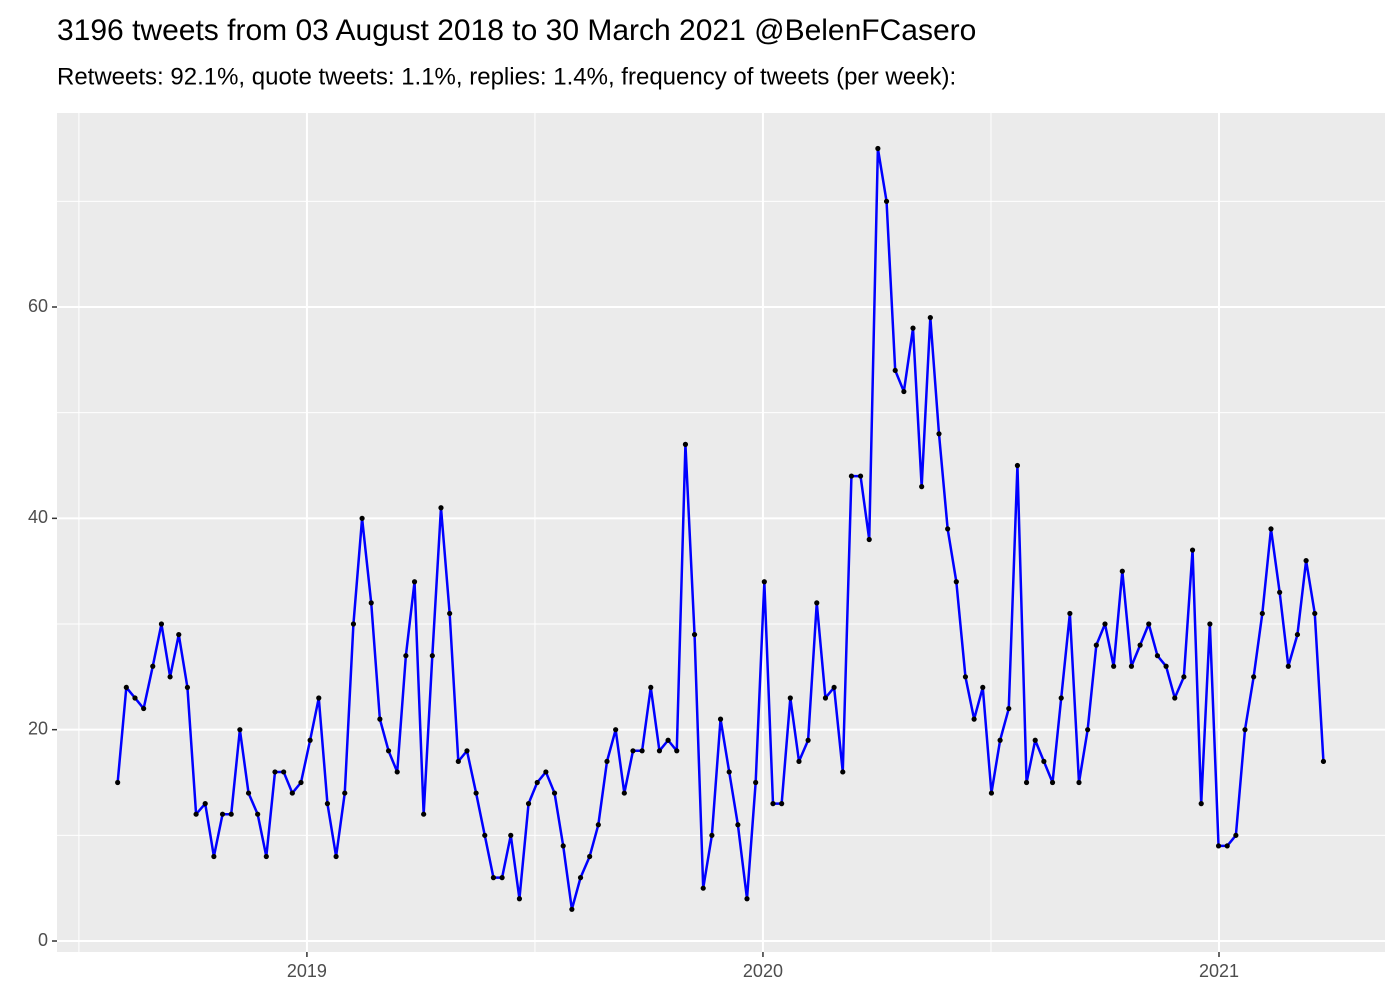 The height and width of the screenshot is (1005, 1400). What do you see at coordinates (43, 940) in the screenshot?
I see `y-tick-label: 0` at bounding box center [43, 940].